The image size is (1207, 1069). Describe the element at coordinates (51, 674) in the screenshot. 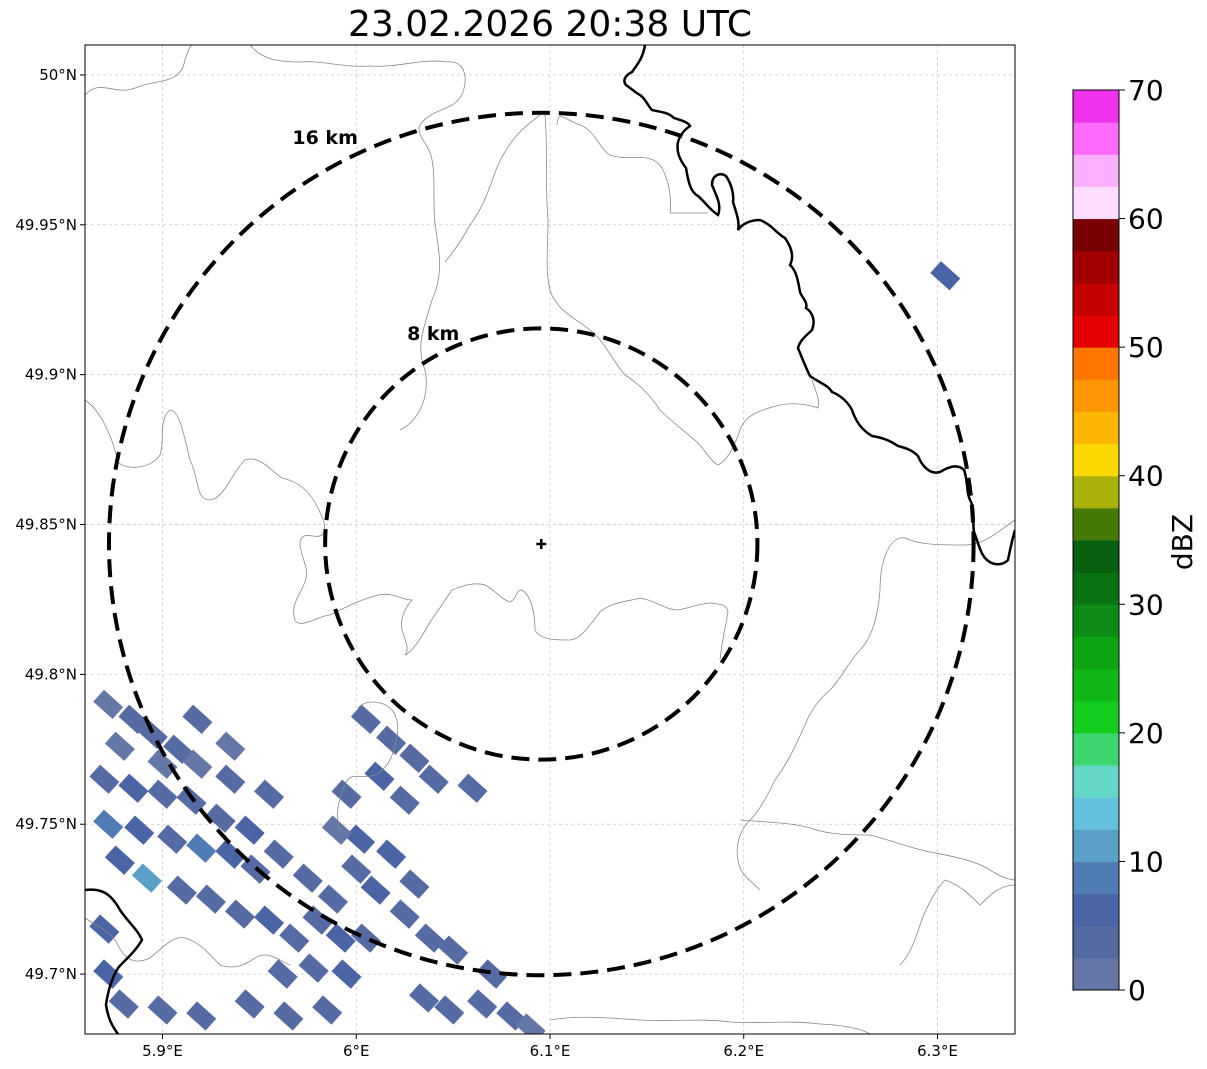

I see `lat-tick-label: 49.8°N` at that location.